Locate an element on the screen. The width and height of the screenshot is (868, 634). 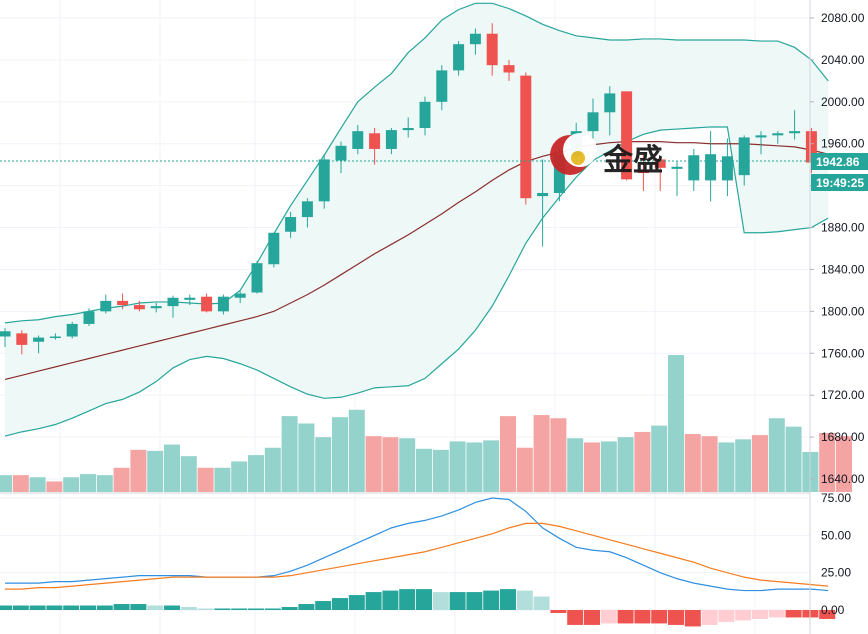
price-badge-bg is located at coordinates (839, 161).